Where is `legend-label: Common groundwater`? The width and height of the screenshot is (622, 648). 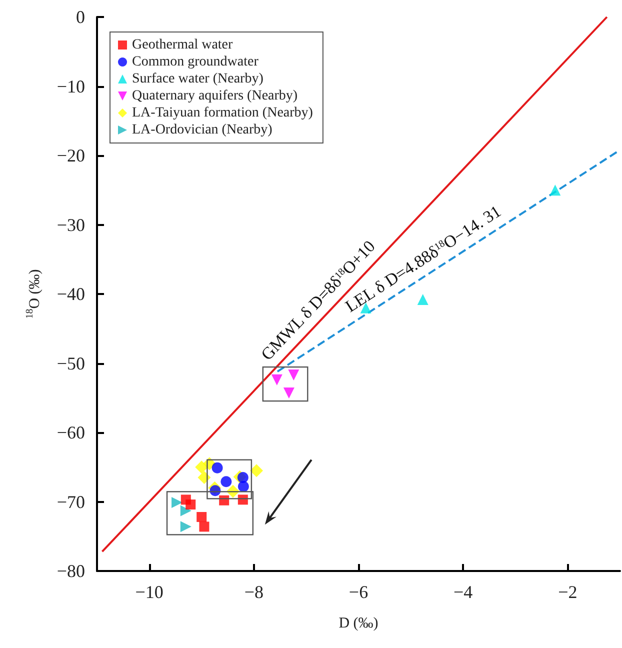
legend-label: Common groundwater is located at coordinates (195, 62).